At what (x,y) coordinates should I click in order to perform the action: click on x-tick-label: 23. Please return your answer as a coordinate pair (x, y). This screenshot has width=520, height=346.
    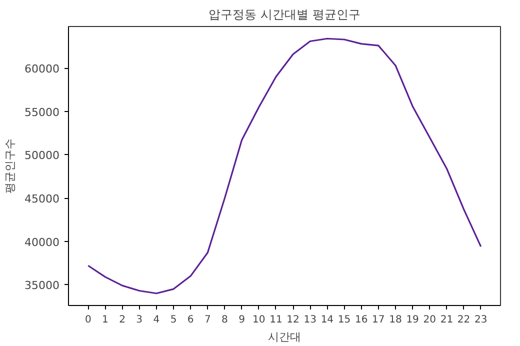
    Looking at the image, I should click on (481, 320).